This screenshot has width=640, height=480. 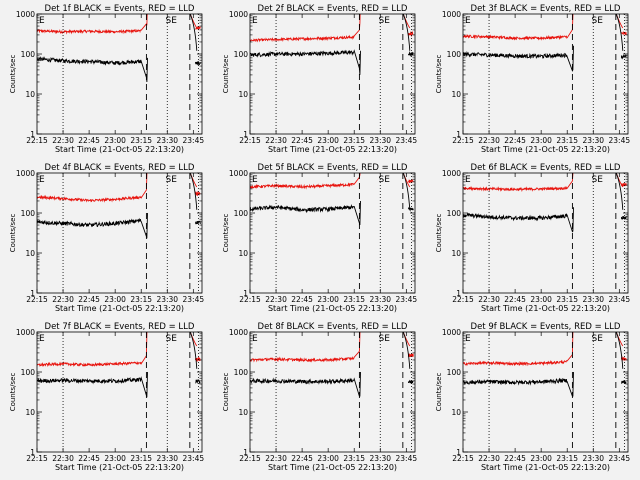 I want to click on panel-title: Det 7f BLACK = Events, RED = LLD, so click(x=120, y=327).